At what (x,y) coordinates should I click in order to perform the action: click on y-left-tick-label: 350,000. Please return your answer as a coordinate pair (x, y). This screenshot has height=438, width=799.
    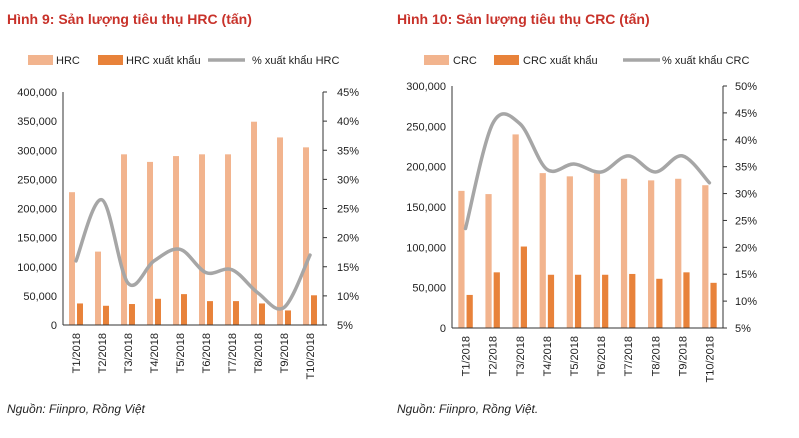
    Looking at the image, I should click on (37, 122).